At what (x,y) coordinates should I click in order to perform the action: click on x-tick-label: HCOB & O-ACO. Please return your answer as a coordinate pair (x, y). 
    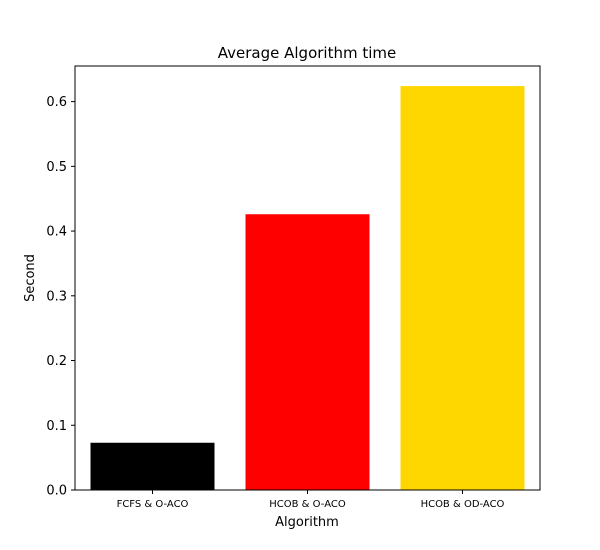
    Looking at the image, I should click on (307, 504).